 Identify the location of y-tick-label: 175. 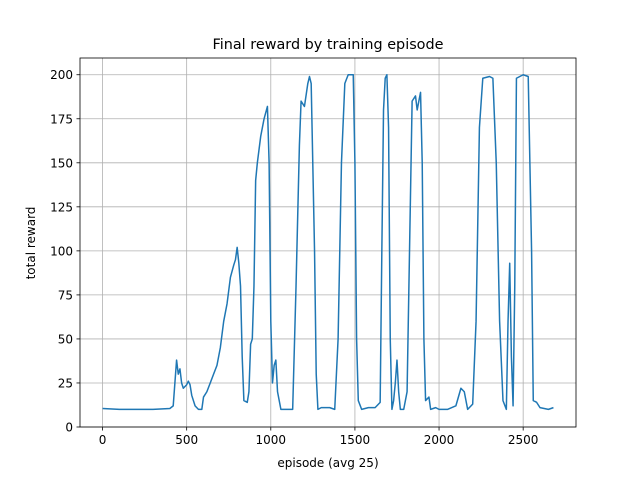
(61, 119).